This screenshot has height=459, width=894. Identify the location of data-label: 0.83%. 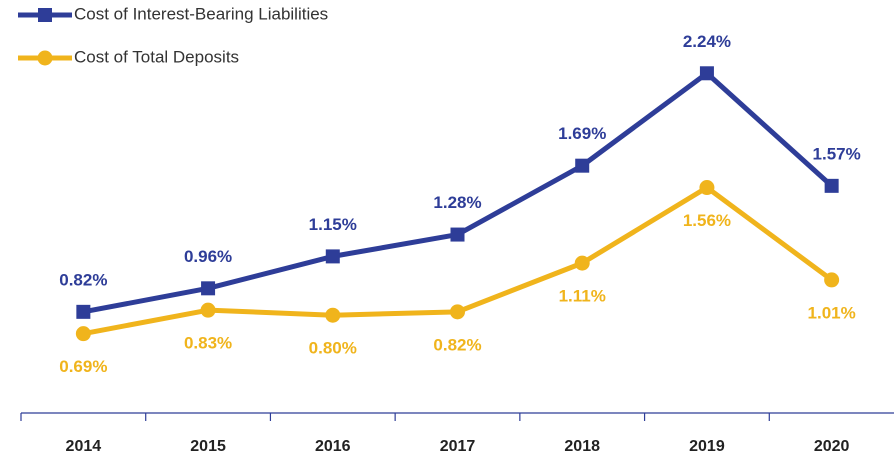
(208, 343).